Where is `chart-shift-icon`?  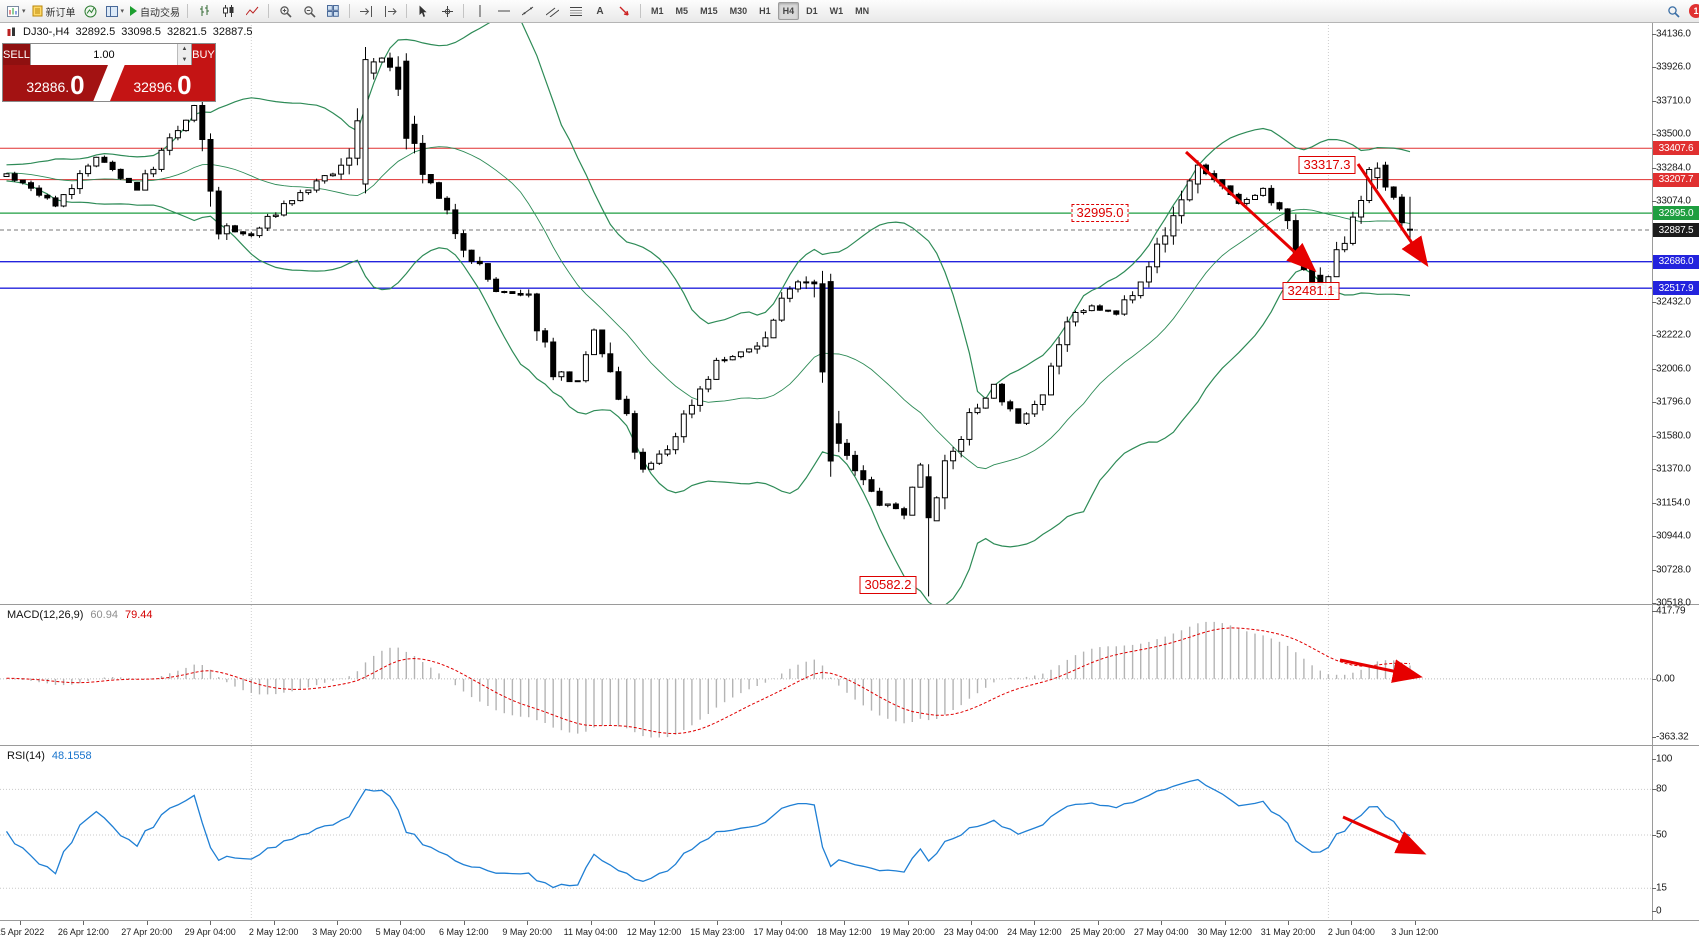 chart-shift-icon is located at coordinates (390, 11).